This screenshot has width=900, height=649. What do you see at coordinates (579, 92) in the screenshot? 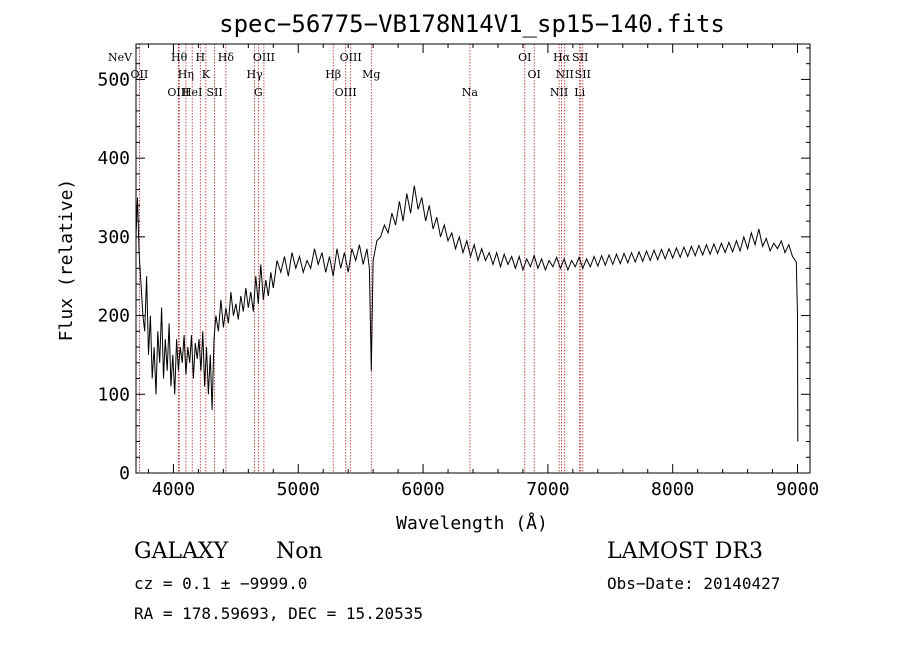
I see `emission-line-label: Li` at bounding box center [579, 92].